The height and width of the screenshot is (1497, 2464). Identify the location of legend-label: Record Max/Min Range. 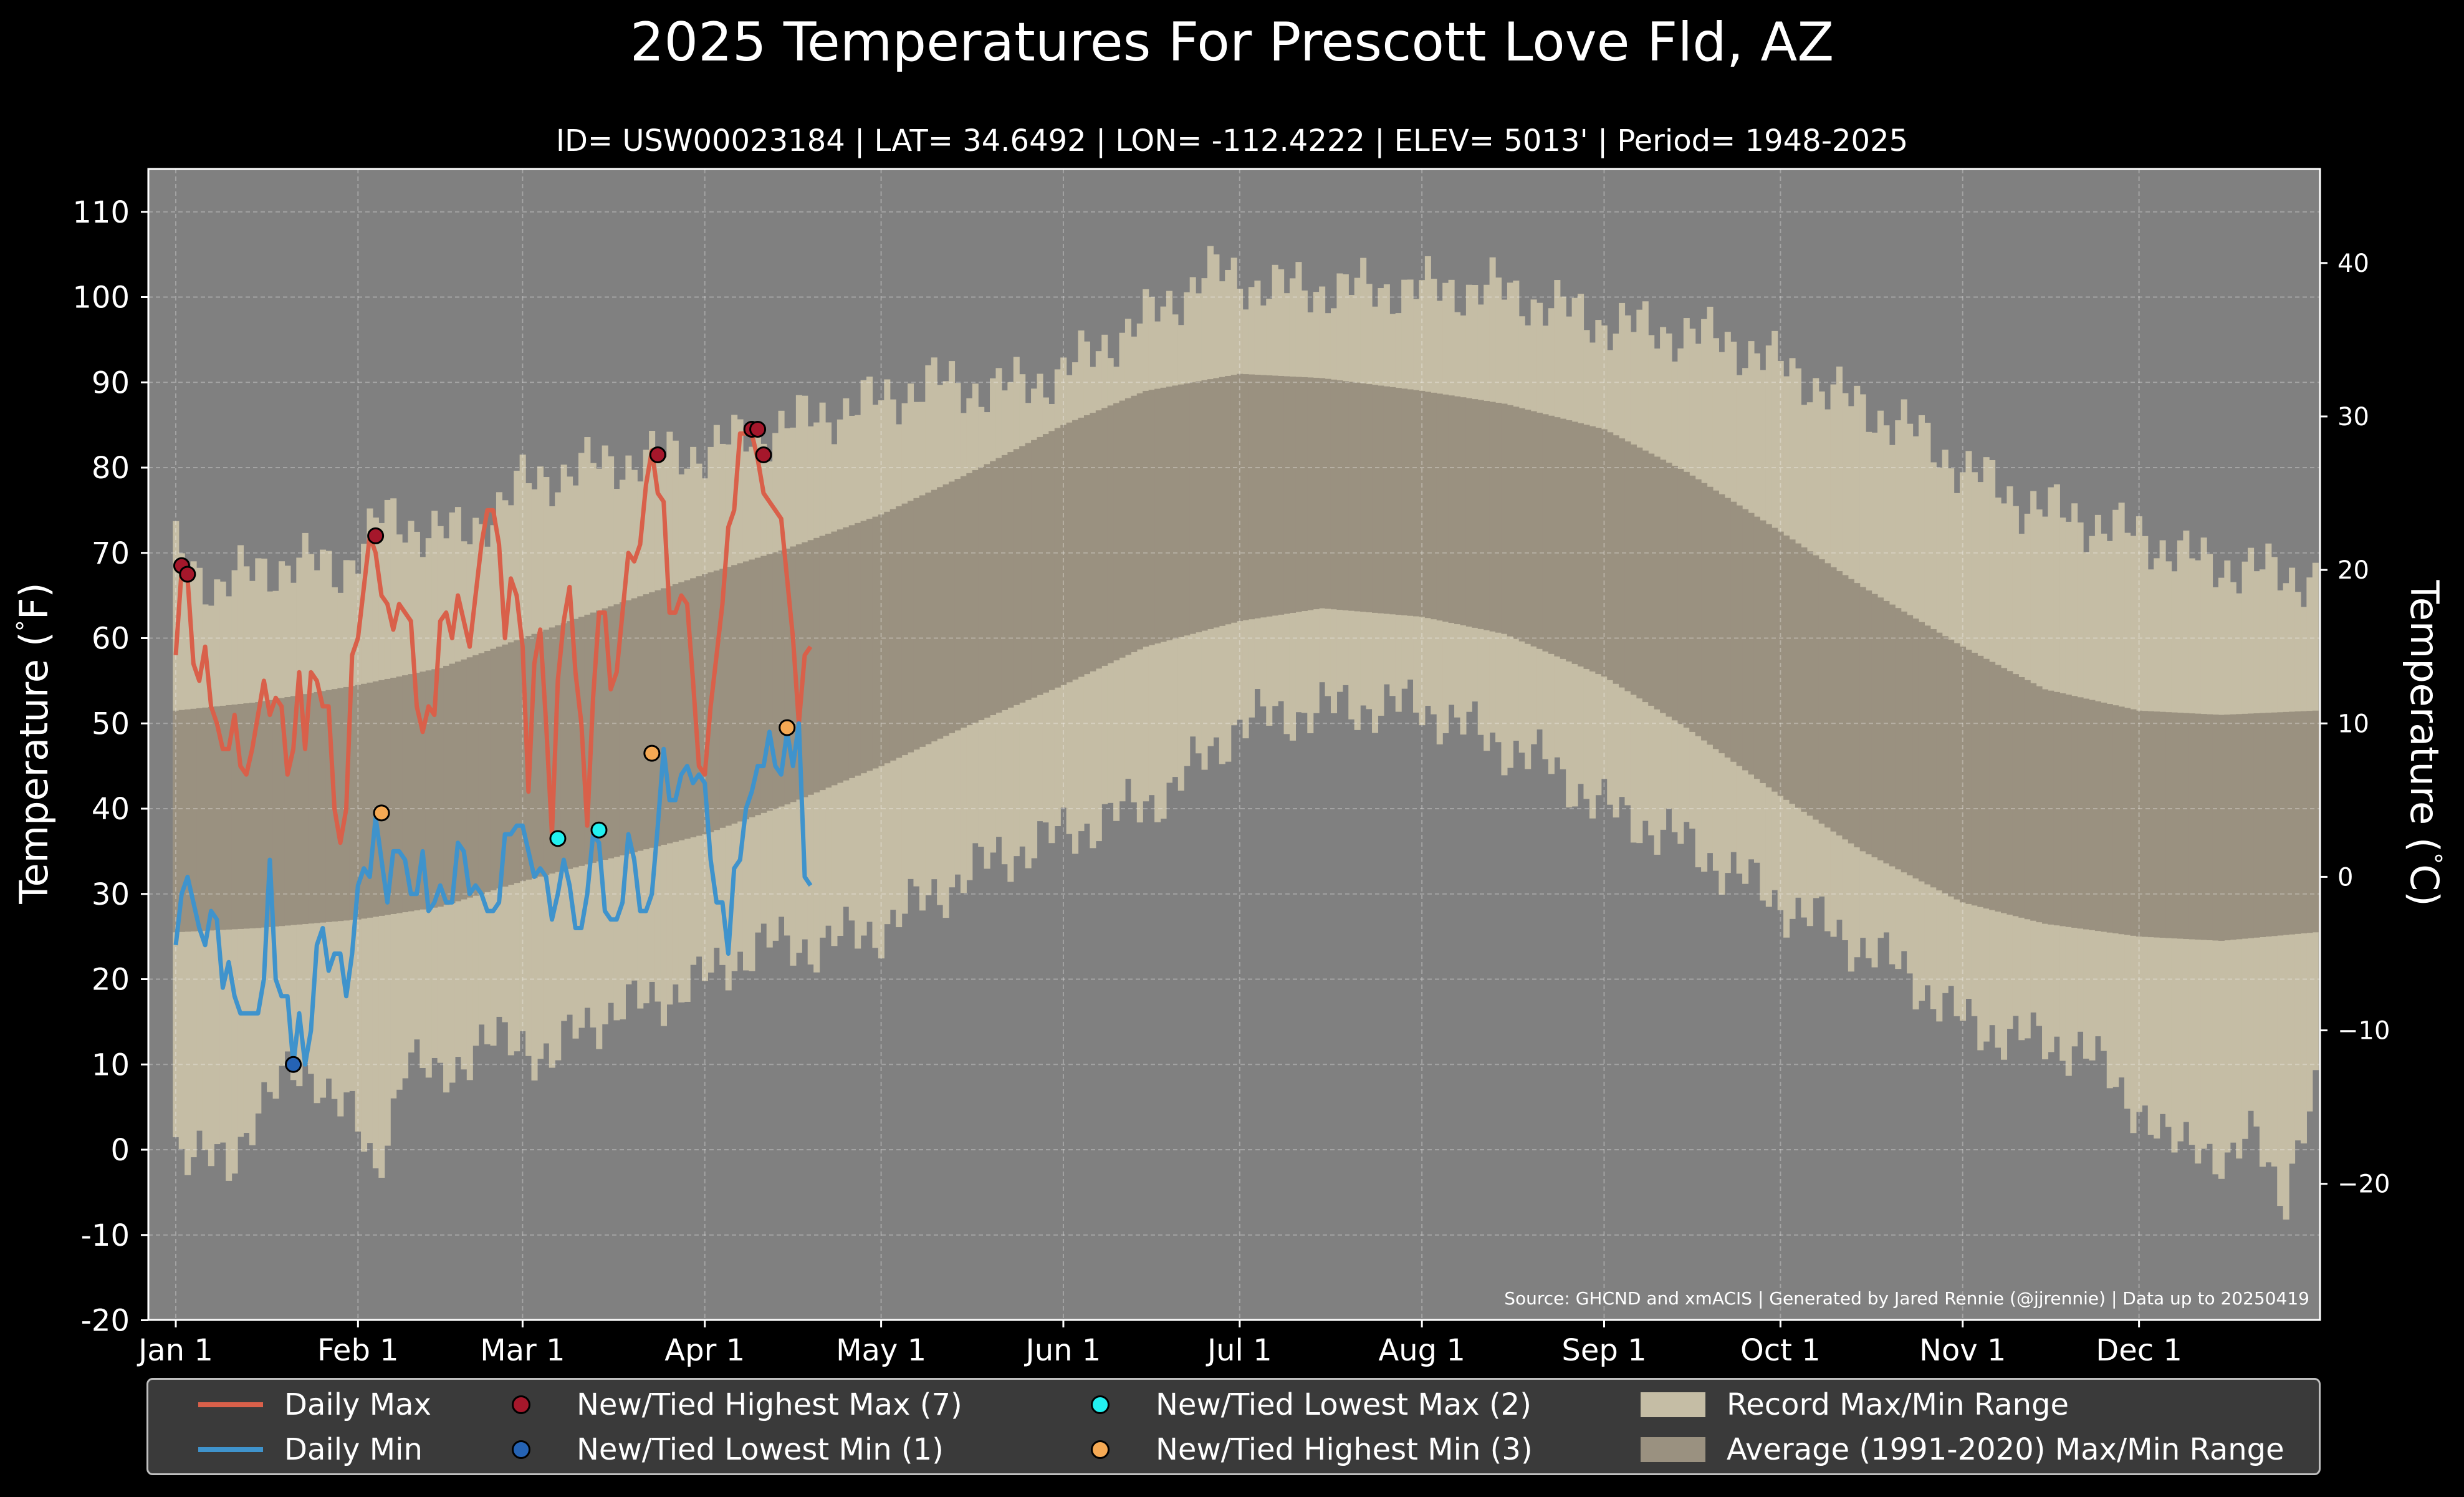
(1898, 1404).